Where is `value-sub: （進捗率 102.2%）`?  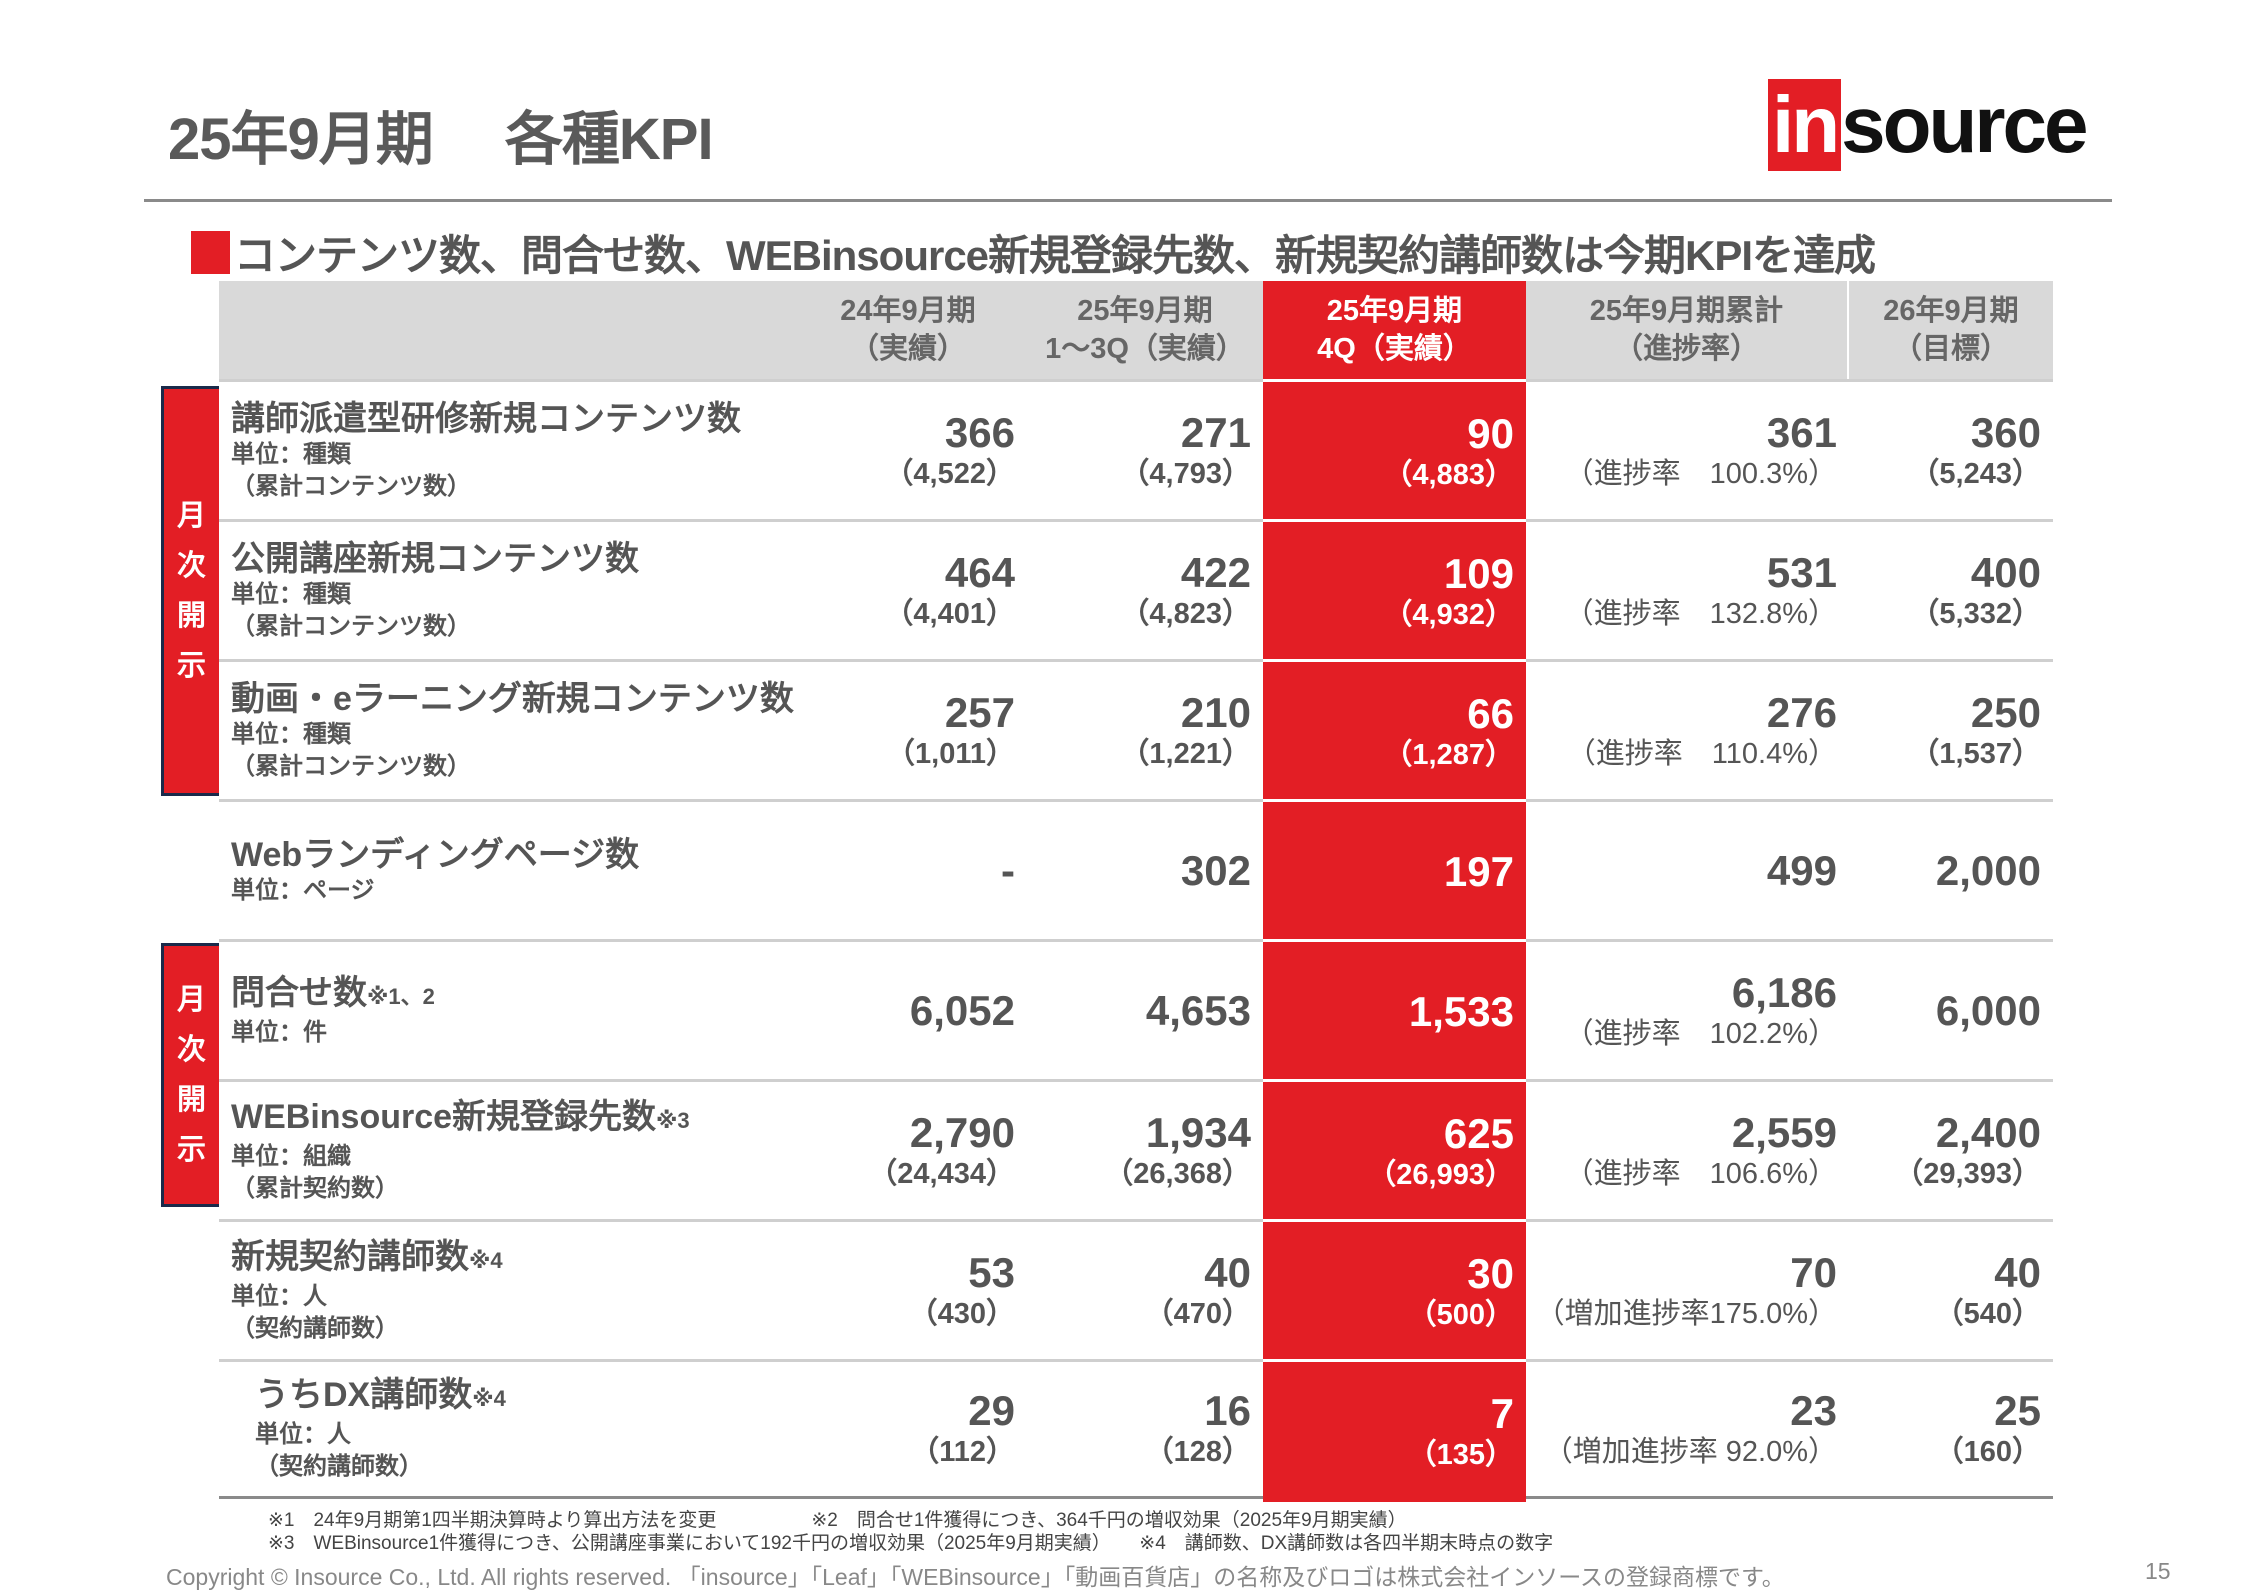 value-sub: （進捗率 102.2%） is located at coordinates (1700, 1033).